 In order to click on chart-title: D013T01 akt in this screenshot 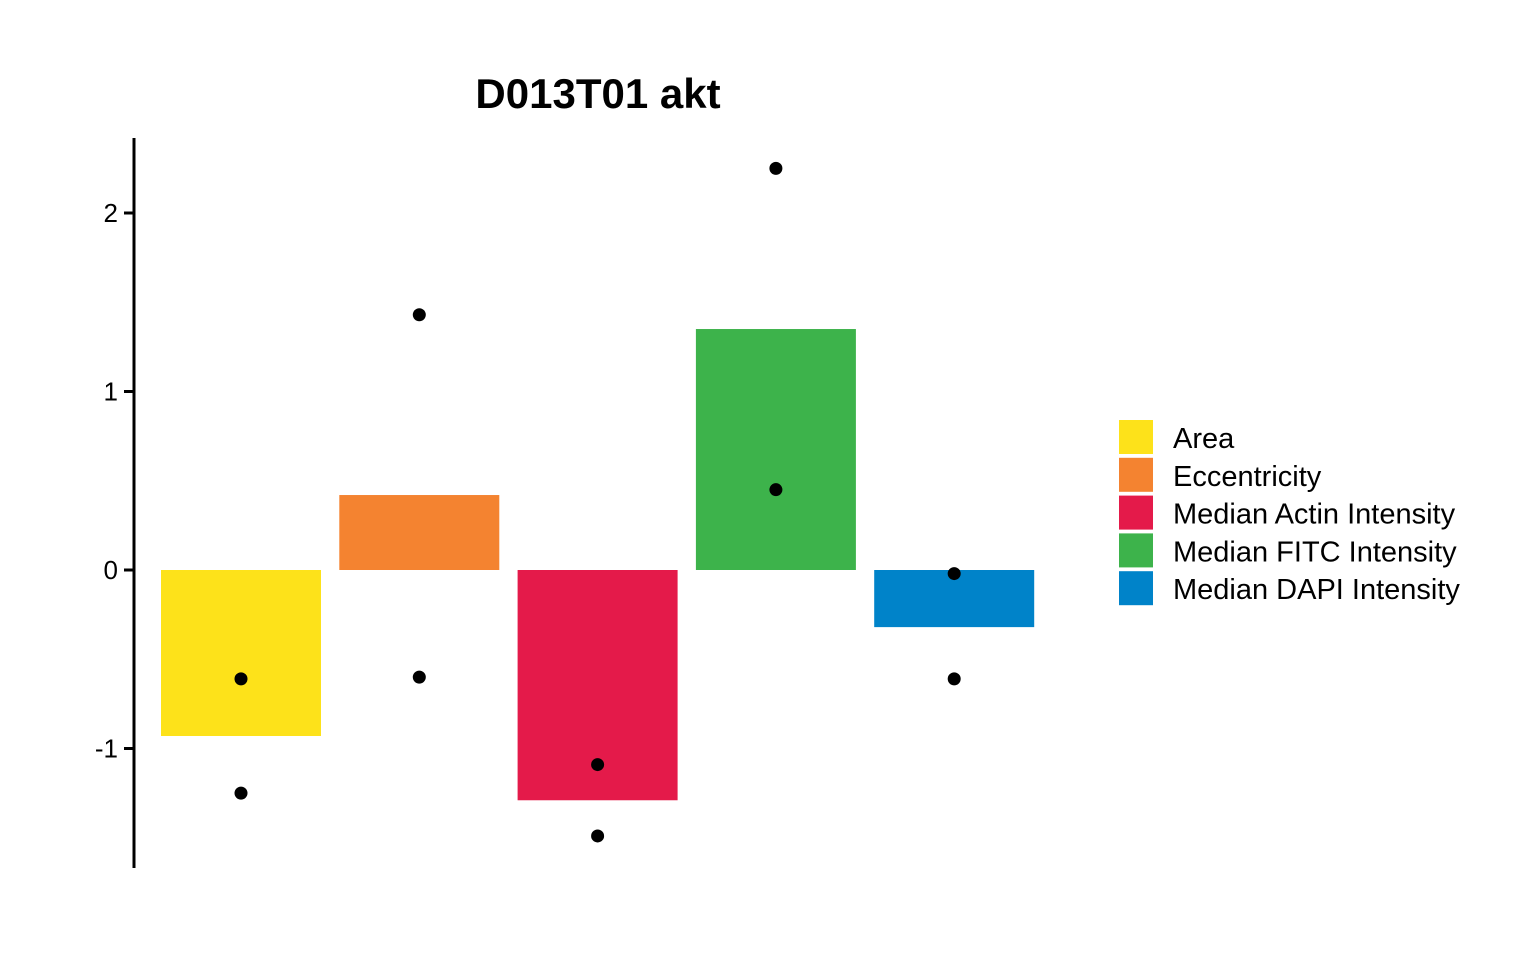, I will do `click(597, 93)`.